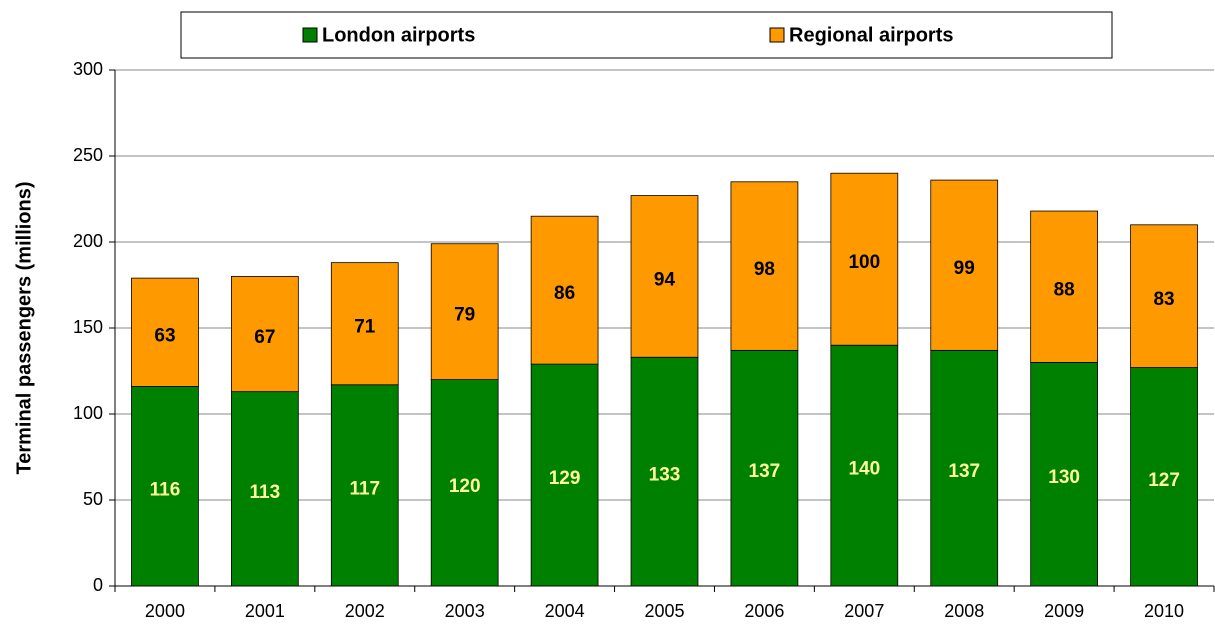 Image resolution: width=1215 pixels, height=635 pixels. I want to click on data-label: 67, so click(264, 337).